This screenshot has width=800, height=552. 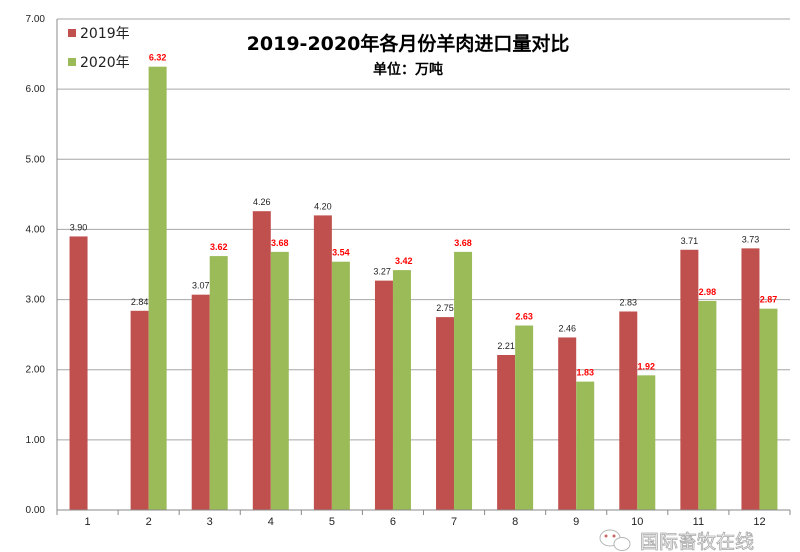 I want to click on watermark-text: 国际畜牧在线, so click(x=697, y=541).